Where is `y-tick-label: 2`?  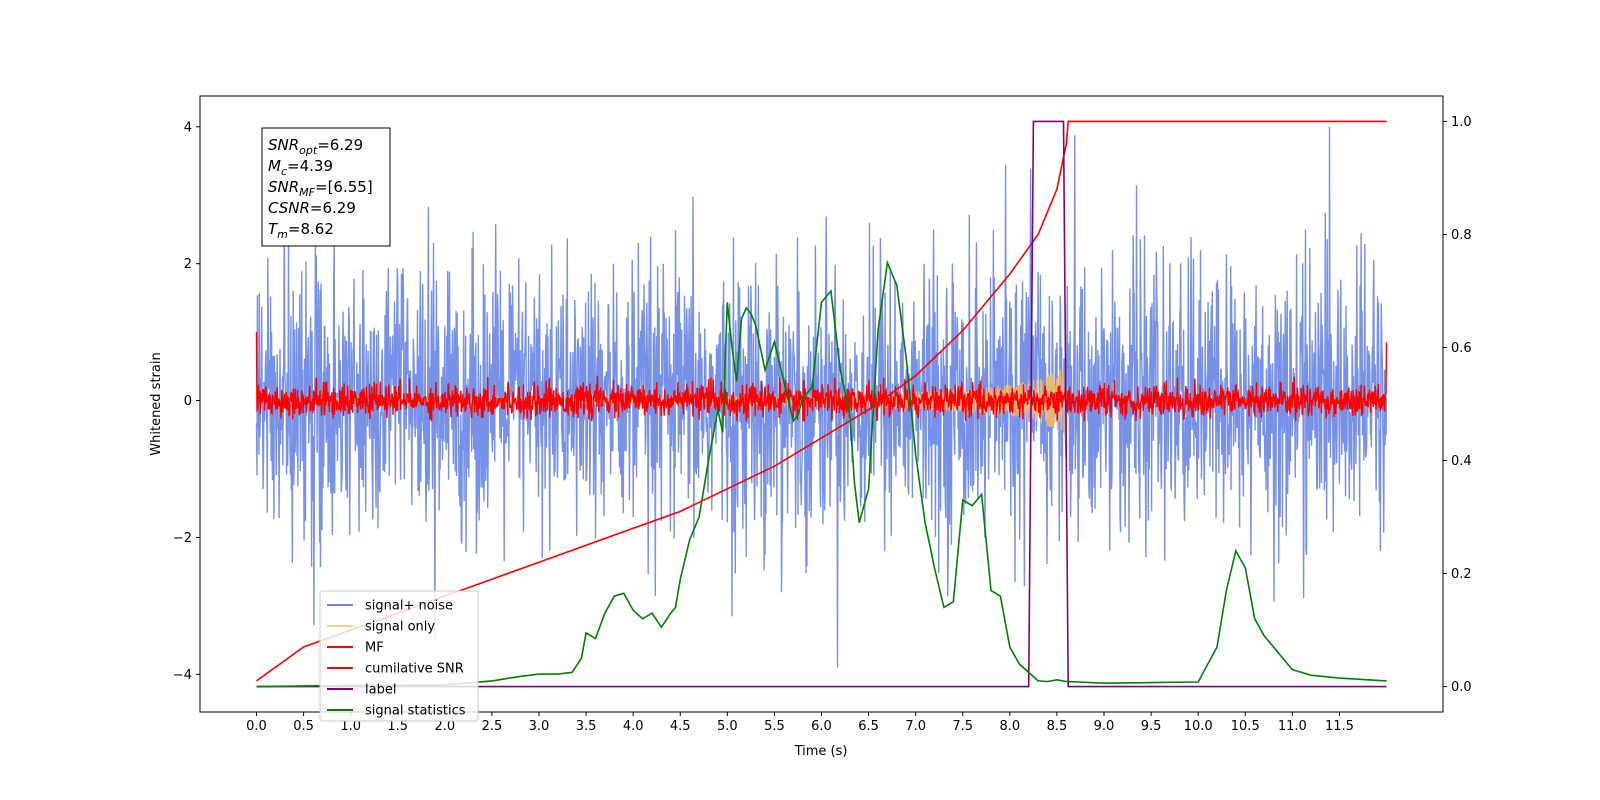
y-tick-label: 2 is located at coordinates (188, 264).